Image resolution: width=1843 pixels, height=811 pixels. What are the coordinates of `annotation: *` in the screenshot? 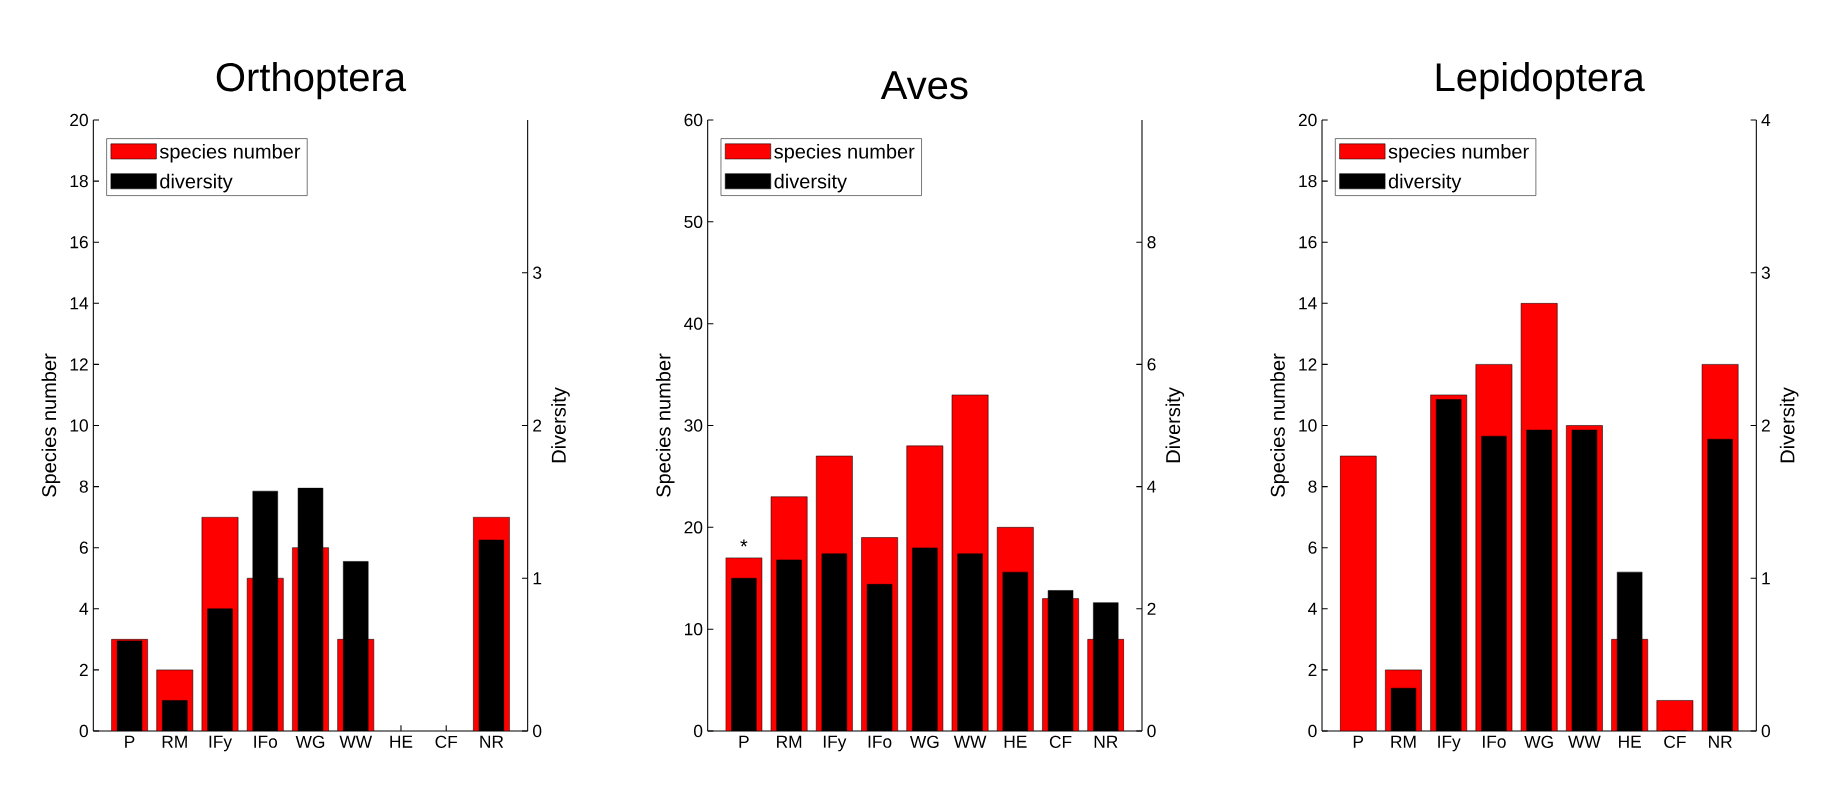 It's located at (744, 543).